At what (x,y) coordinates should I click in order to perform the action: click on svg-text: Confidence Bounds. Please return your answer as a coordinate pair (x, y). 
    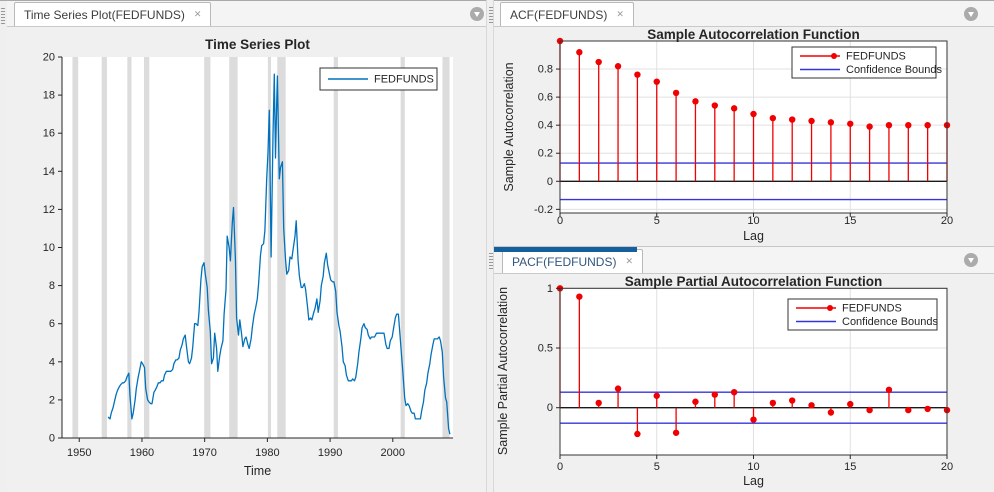
    Looking at the image, I should click on (890, 322).